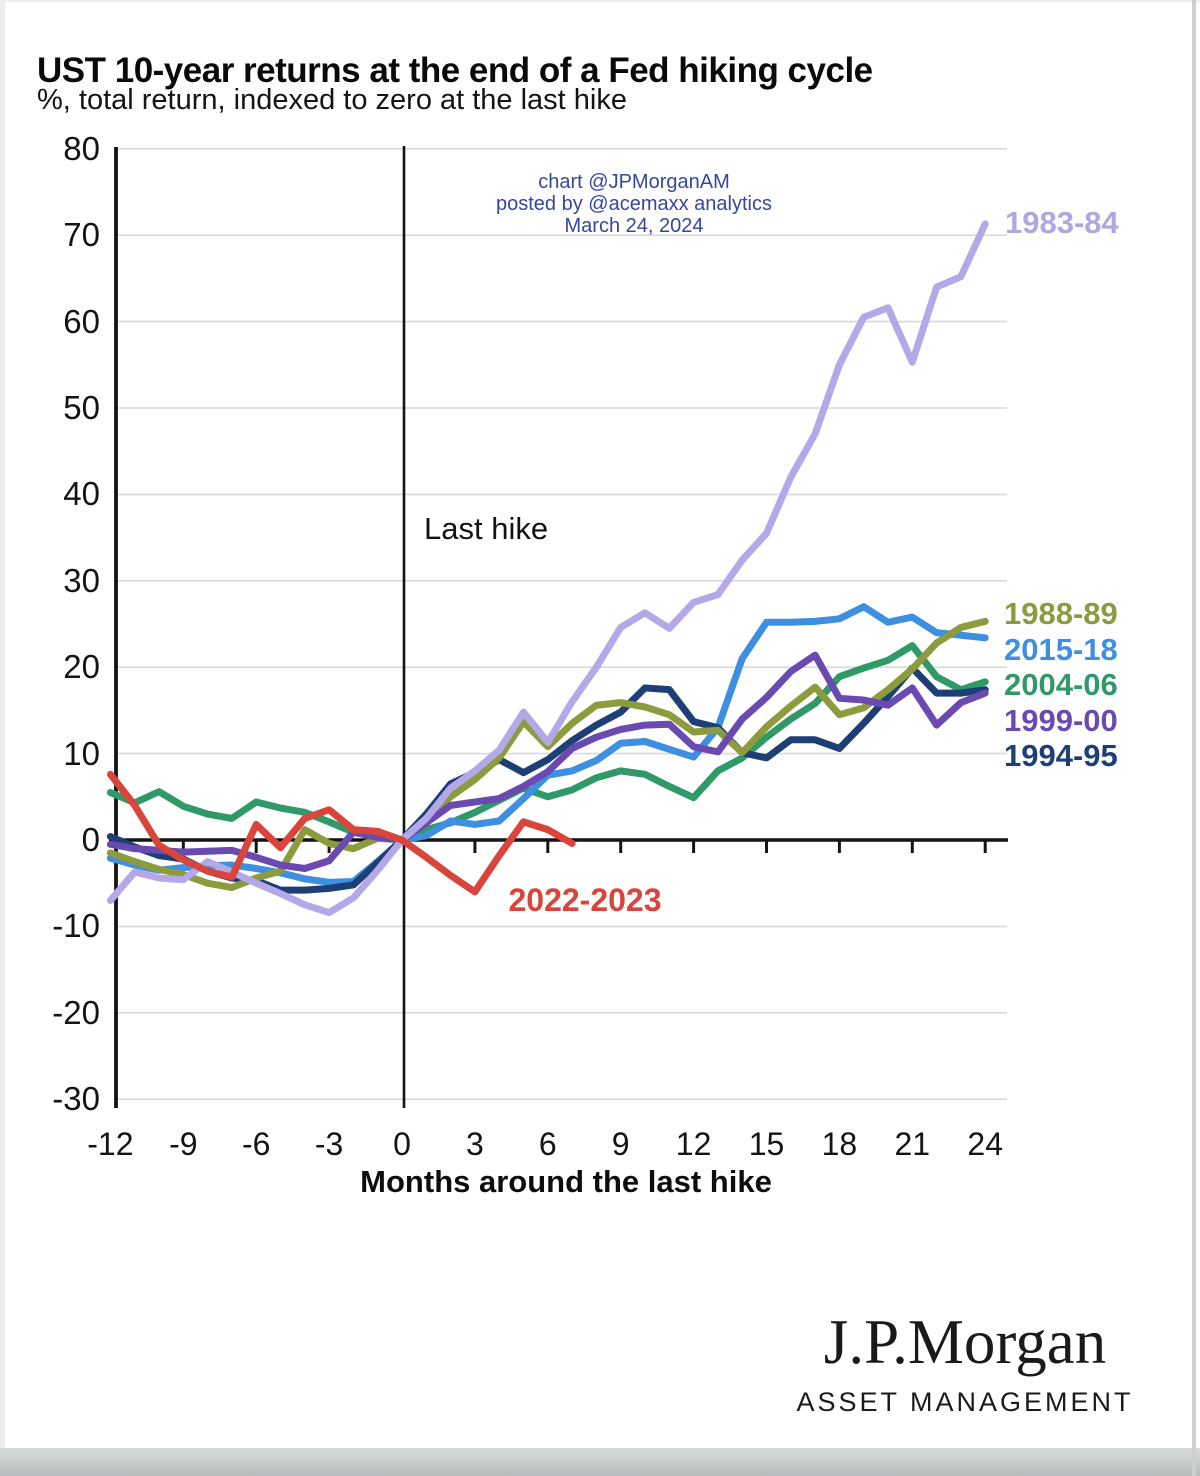  I want to click on legend-label-1988-89: 1988-89, so click(1061, 613).